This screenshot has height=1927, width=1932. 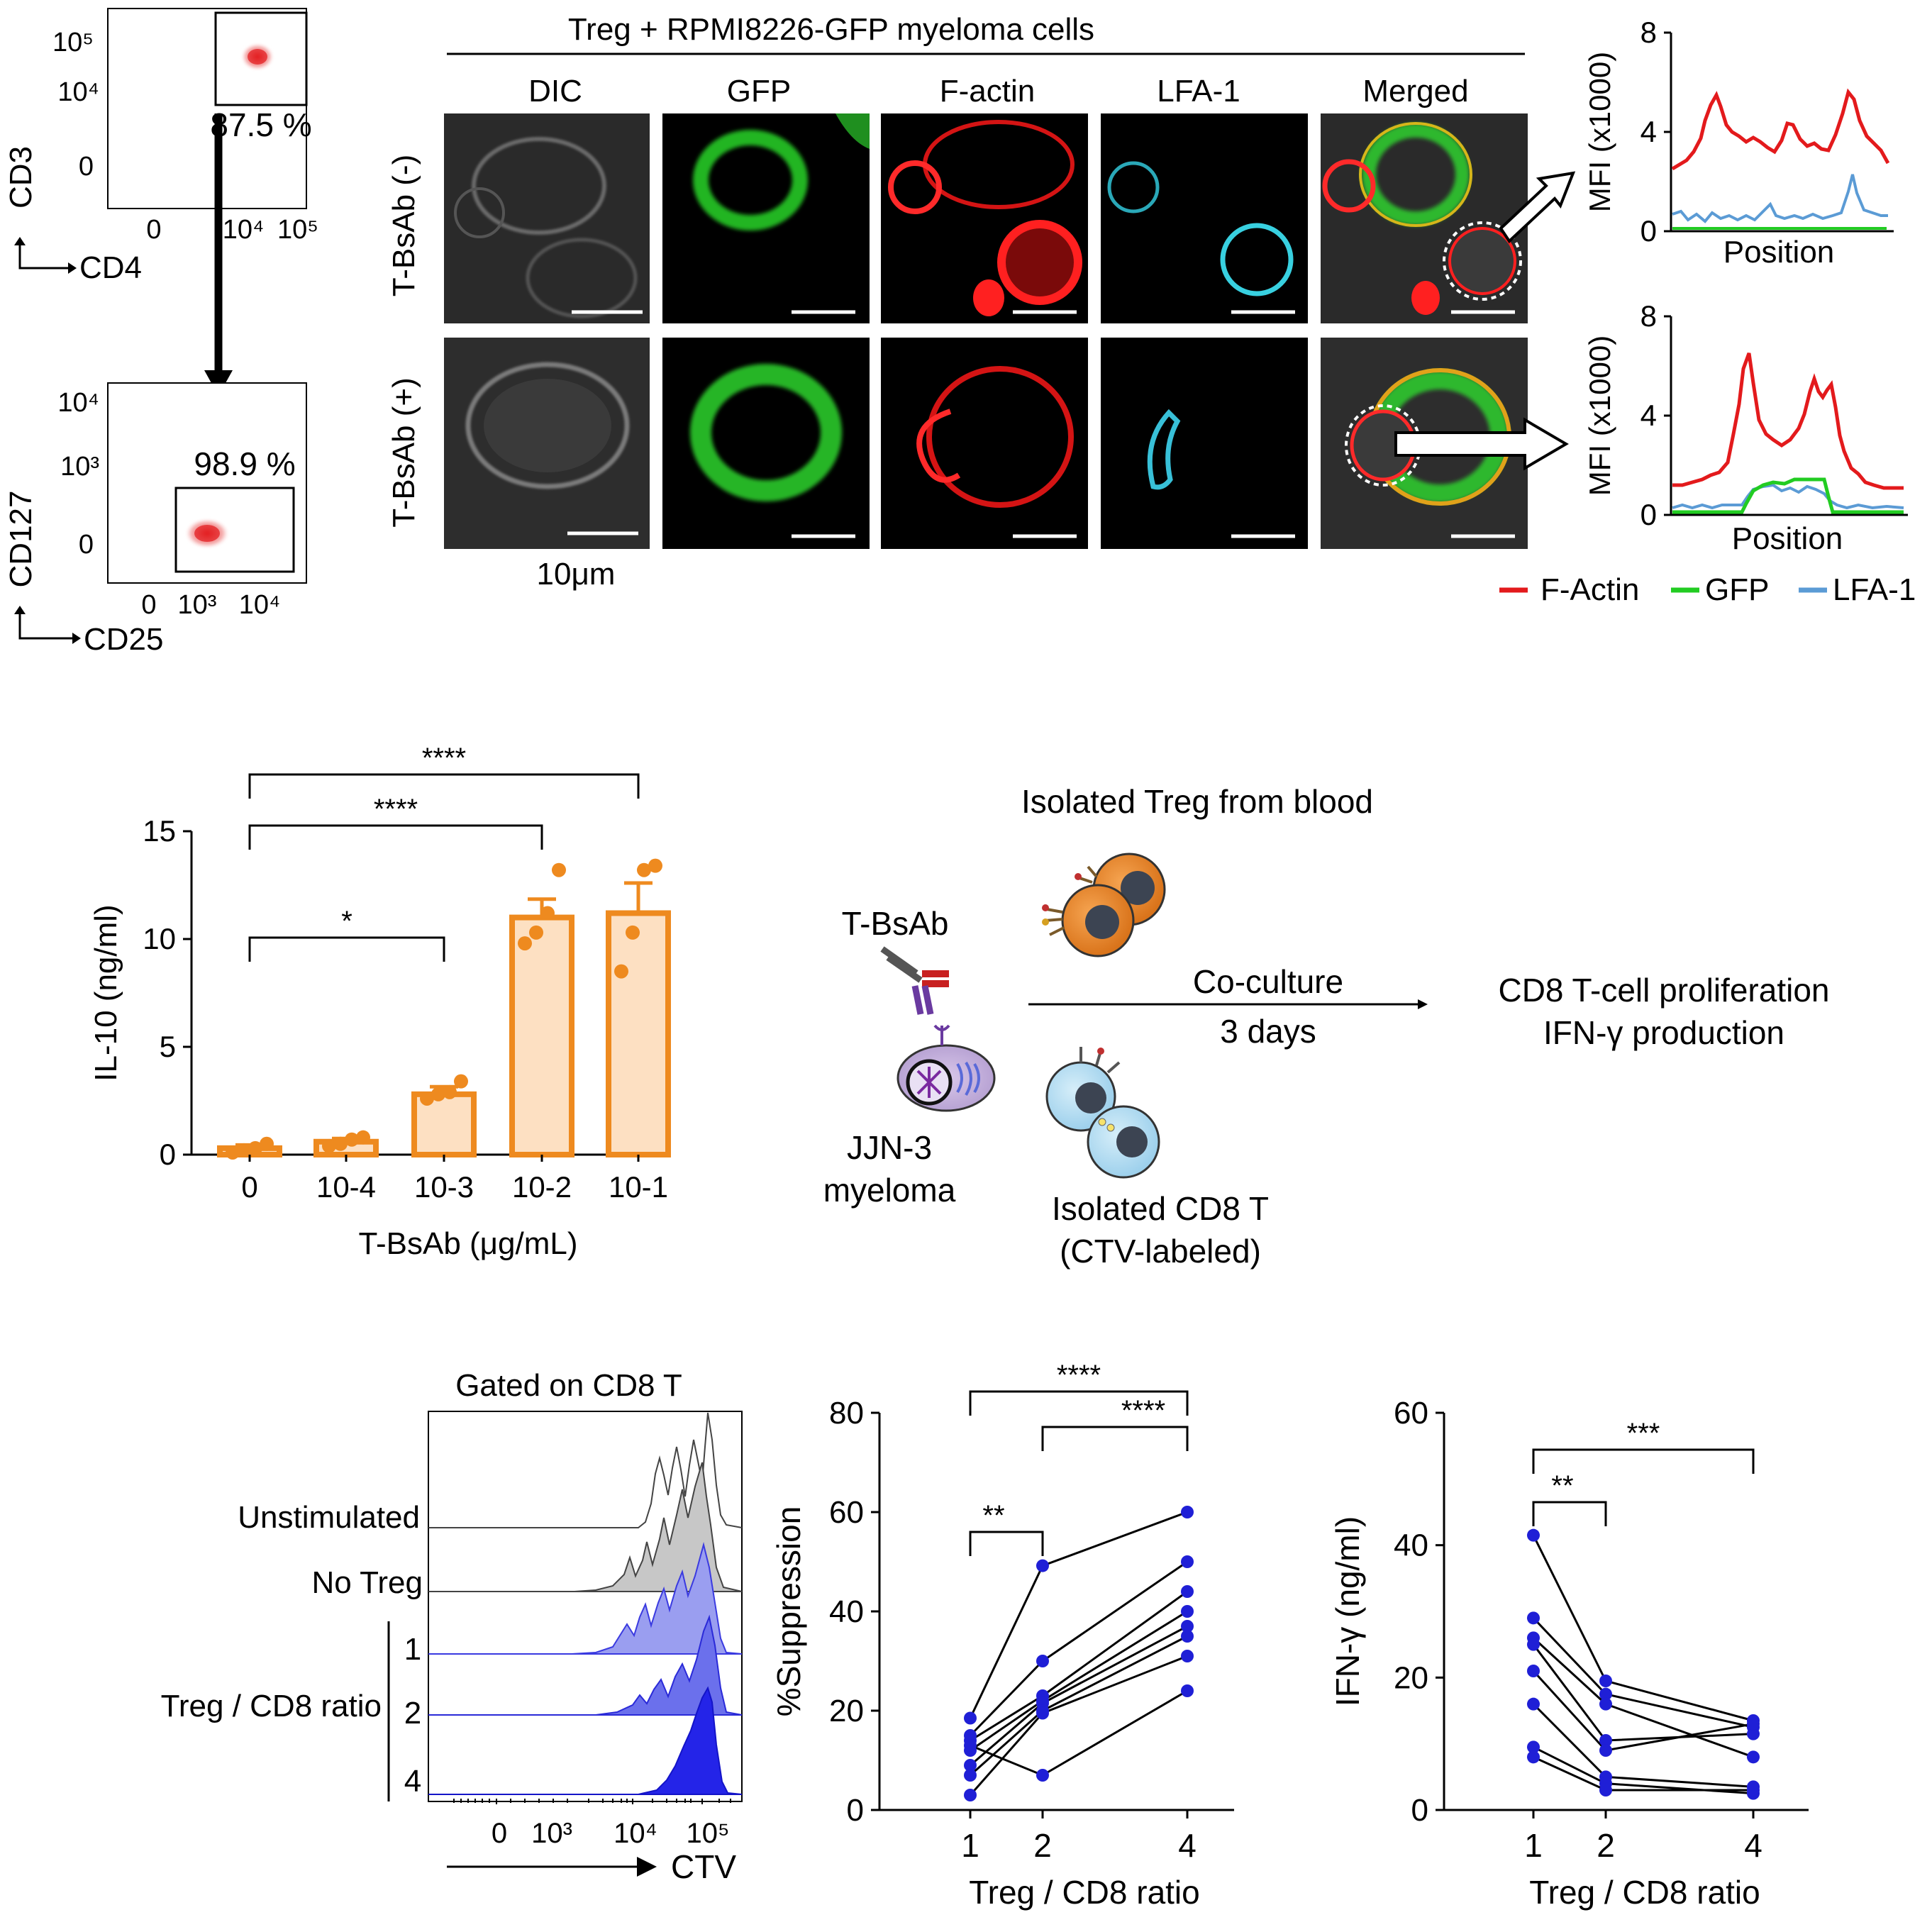 I want to click on gate-percentage: 98.9 %, so click(x=244, y=463).